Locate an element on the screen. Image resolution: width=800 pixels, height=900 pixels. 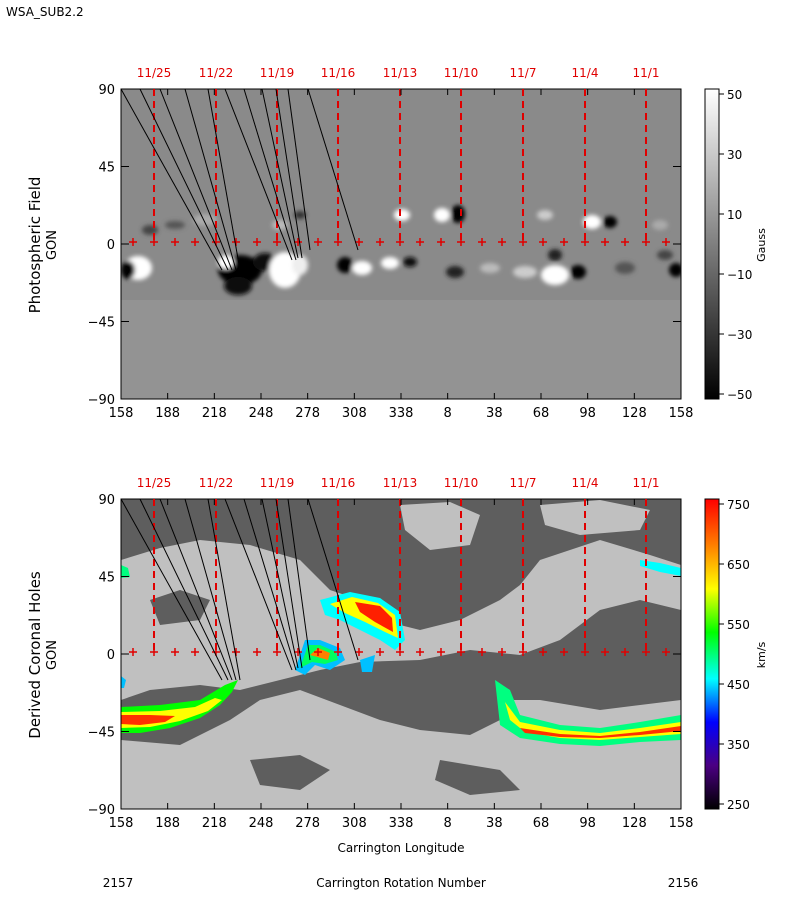
colorbar-tick-label: −50 is located at coordinates (739, 395).